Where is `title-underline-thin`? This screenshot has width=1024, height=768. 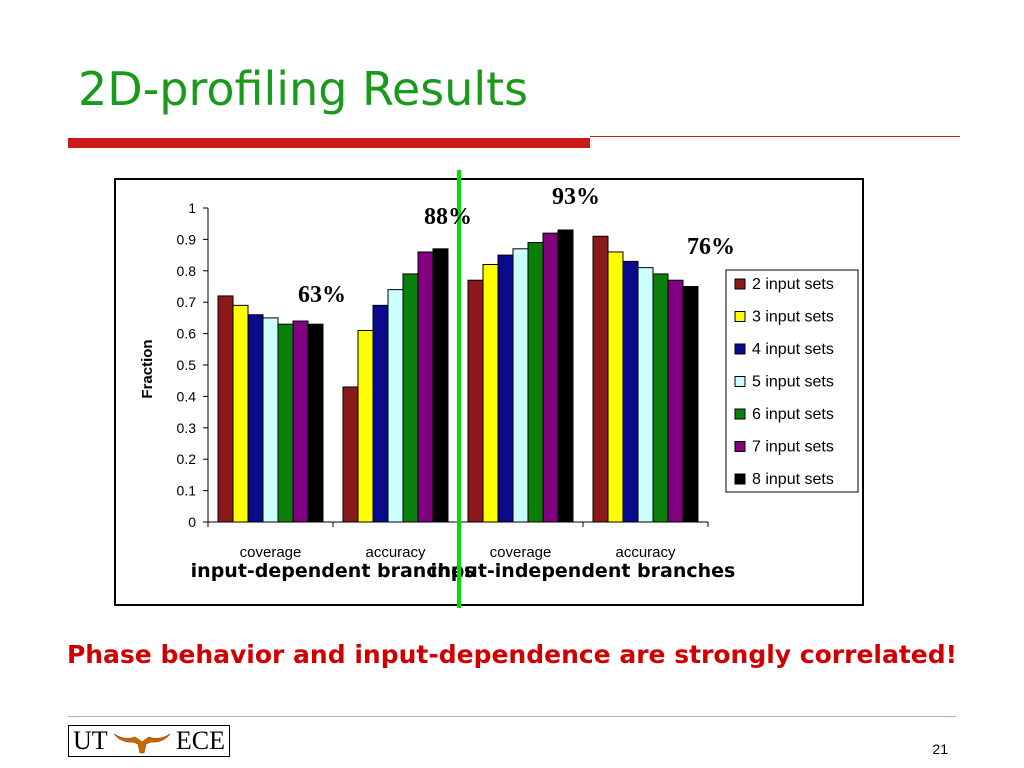
title-underline-thin is located at coordinates (775, 136).